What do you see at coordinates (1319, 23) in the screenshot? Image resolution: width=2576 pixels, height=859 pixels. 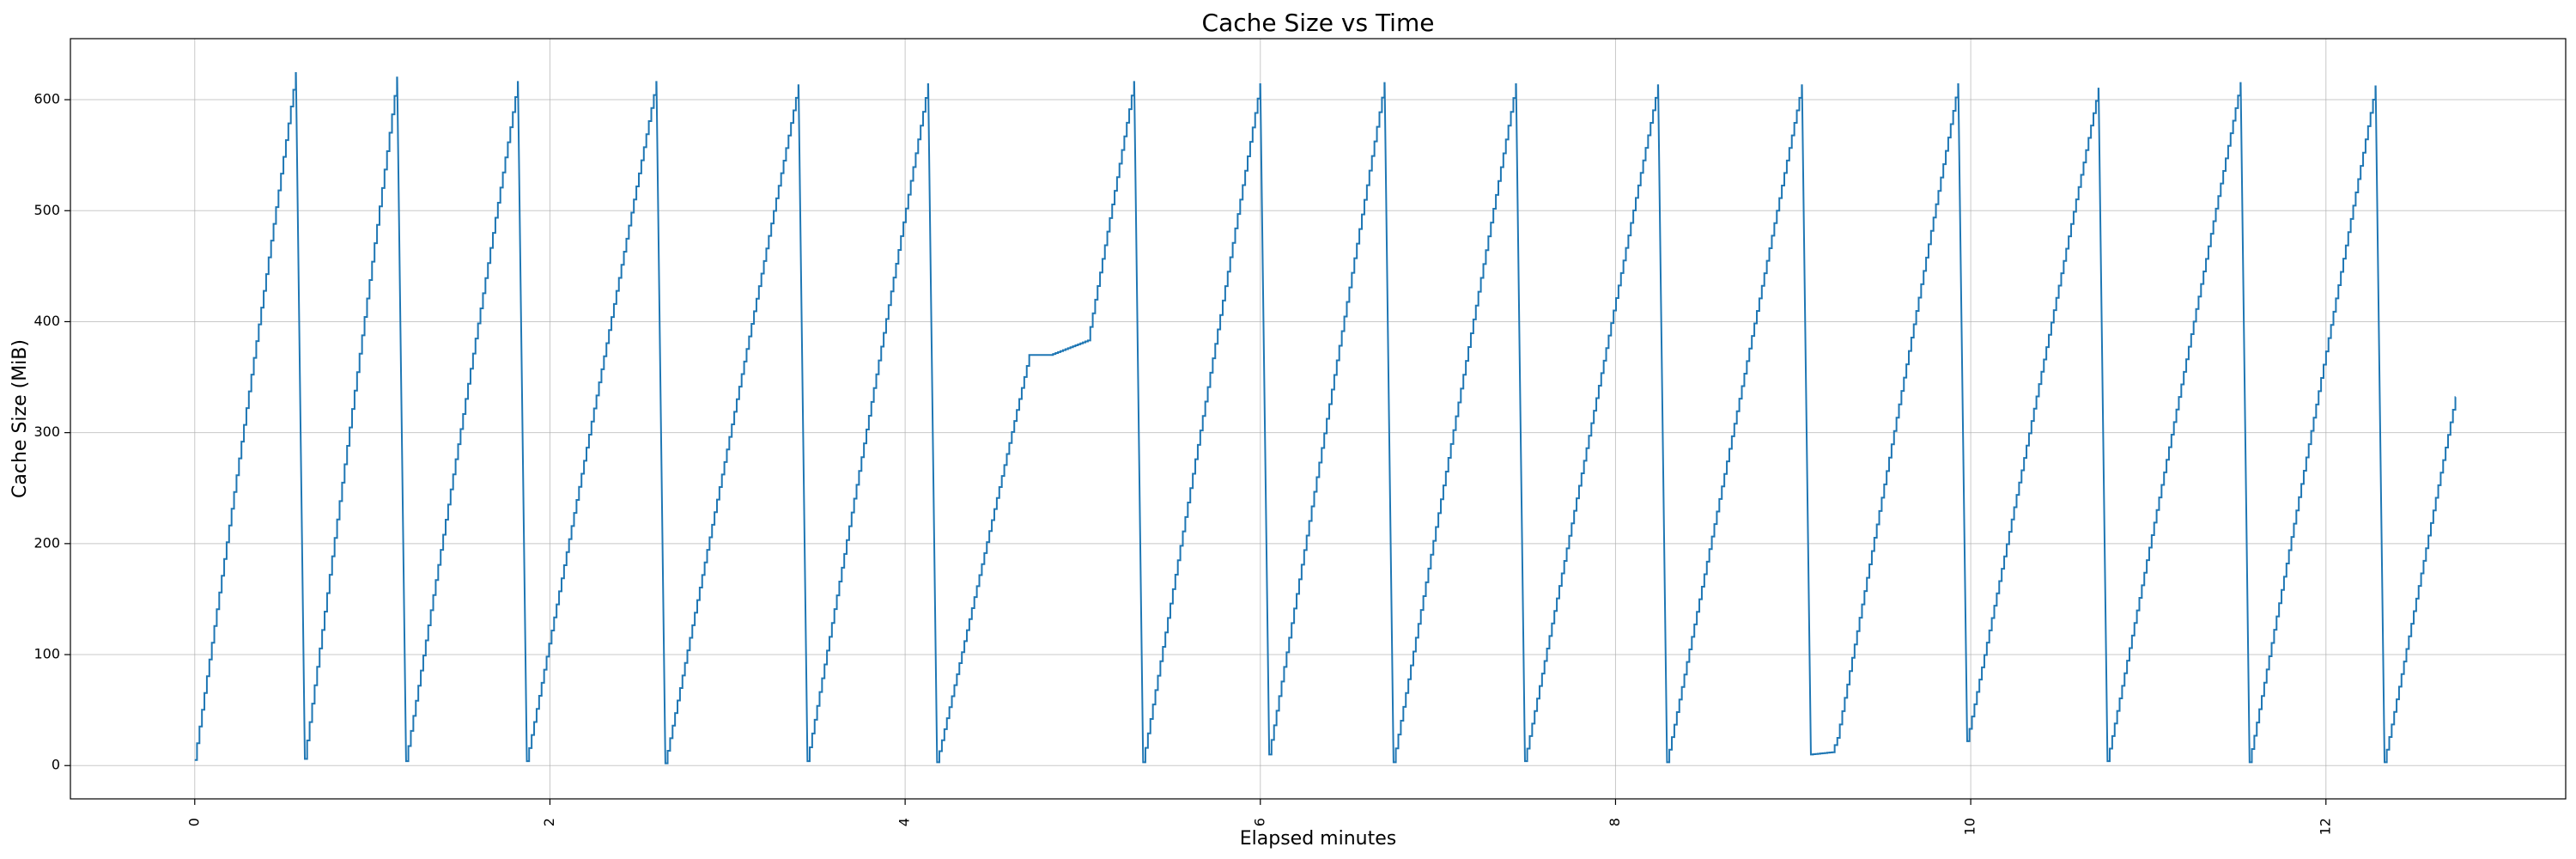 I see `chart-title: Cache Size vs Time` at bounding box center [1319, 23].